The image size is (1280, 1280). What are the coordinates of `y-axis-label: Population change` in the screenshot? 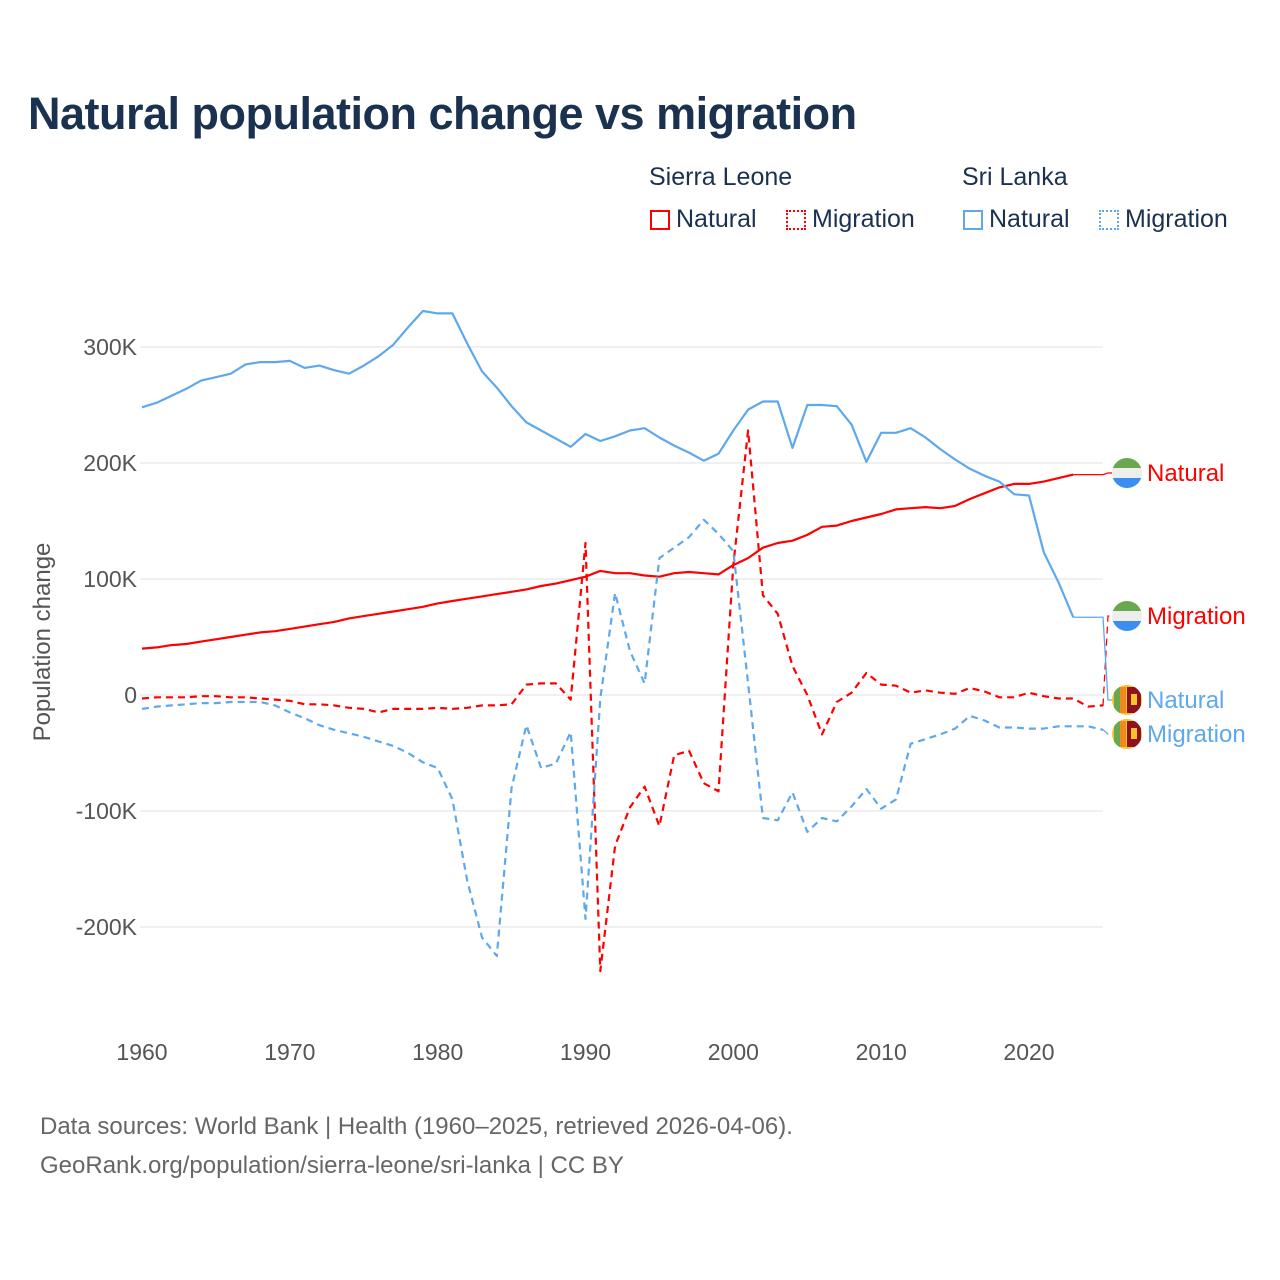 It's located at (42, 642).